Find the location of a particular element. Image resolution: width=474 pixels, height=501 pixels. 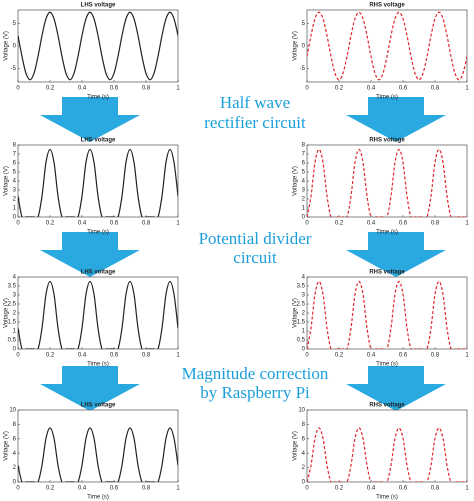

y-tick-label: -5 is located at coordinates (303, 69).